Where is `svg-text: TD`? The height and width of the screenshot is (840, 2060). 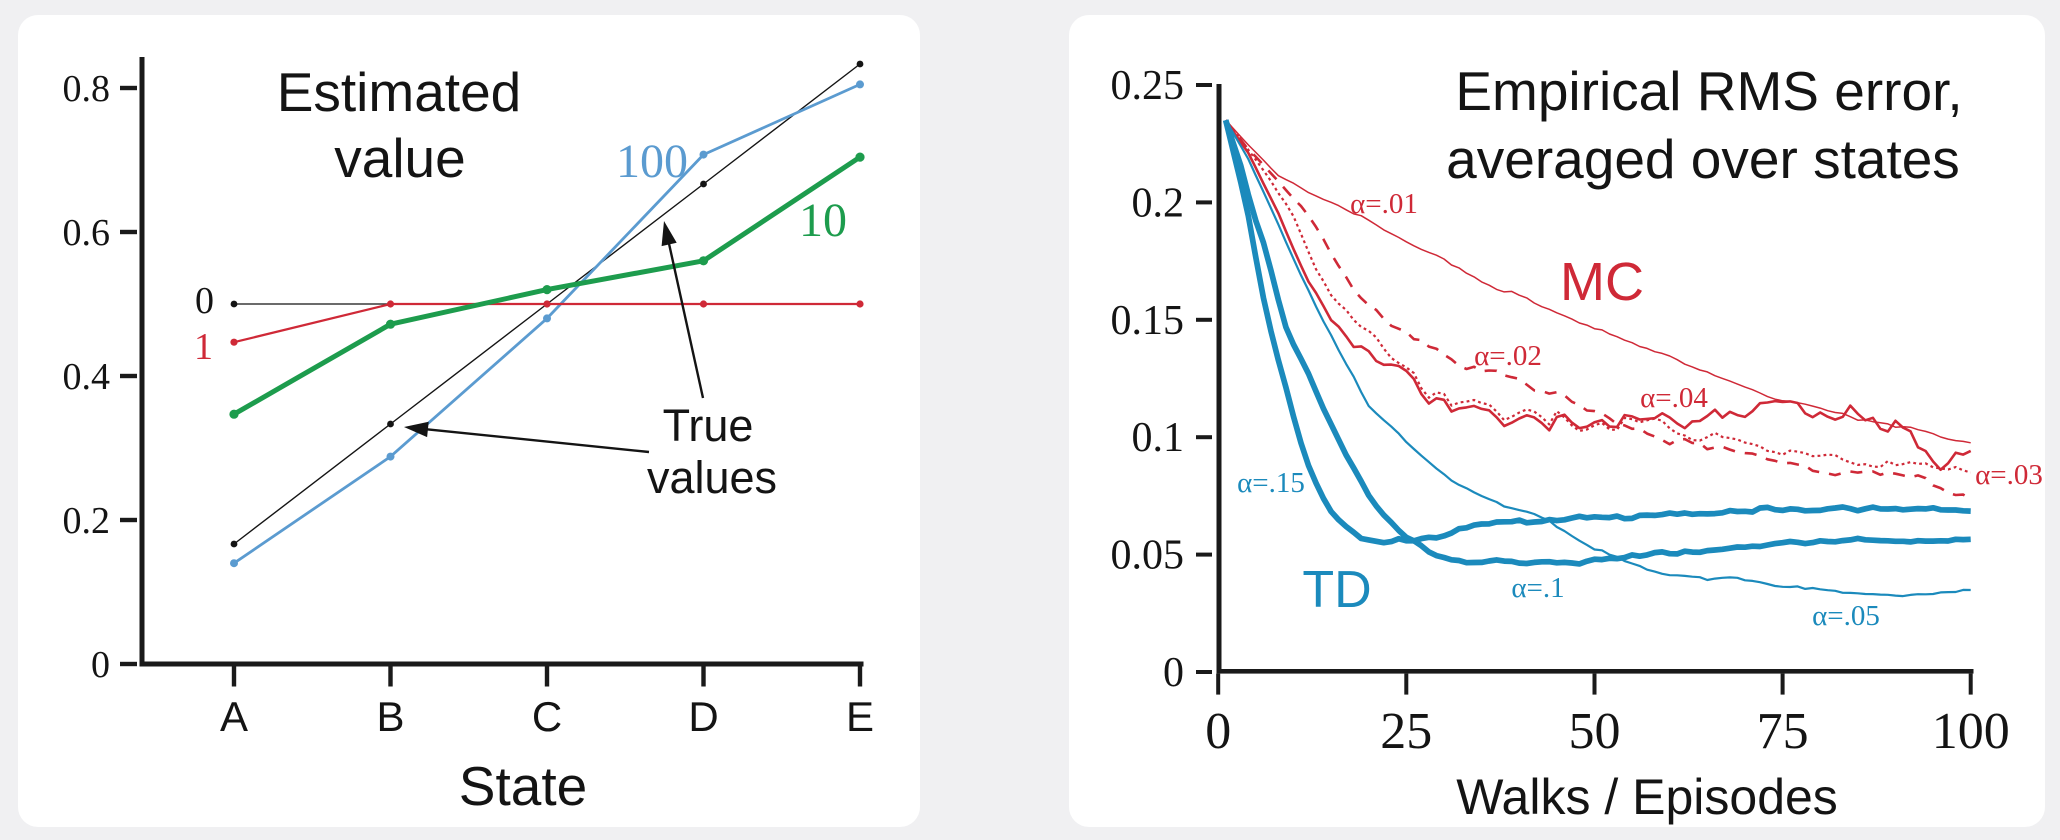 svg-text: TD is located at coordinates (1336, 590).